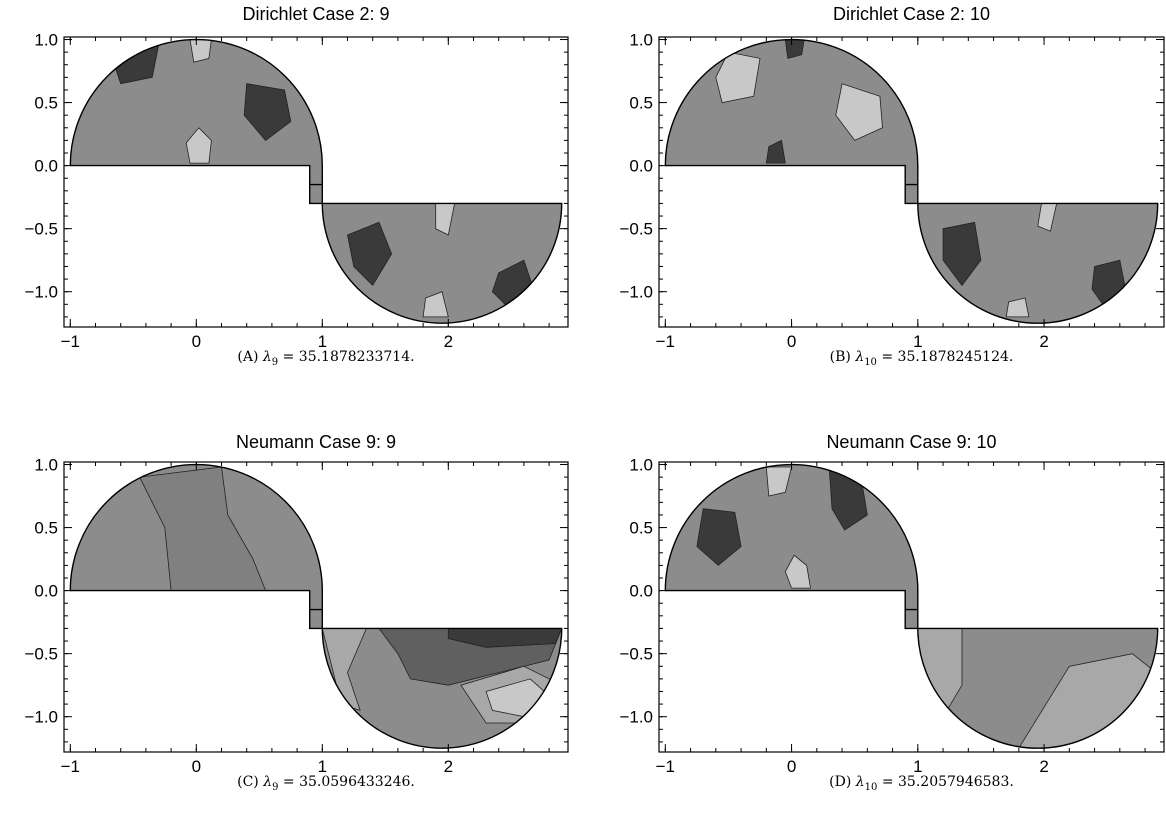 The height and width of the screenshot is (826, 1166). What do you see at coordinates (250, 782) in the screenshot?
I see `caption-label: (C)` at bounding box center [250, 782].